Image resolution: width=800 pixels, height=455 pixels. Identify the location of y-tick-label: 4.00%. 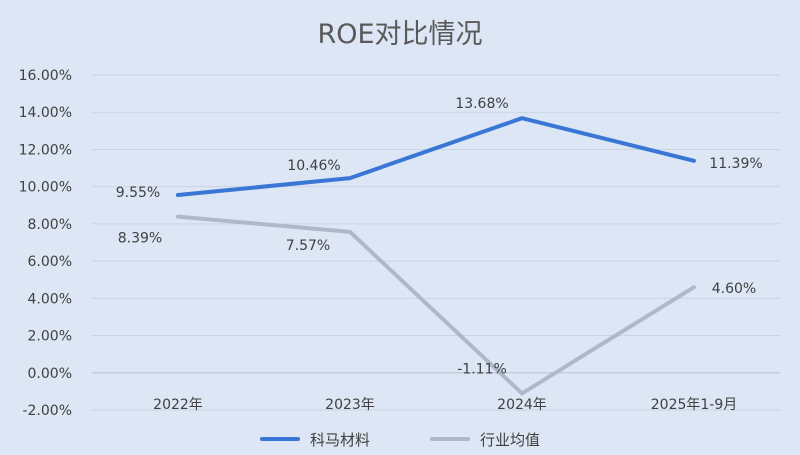
(50, 299).